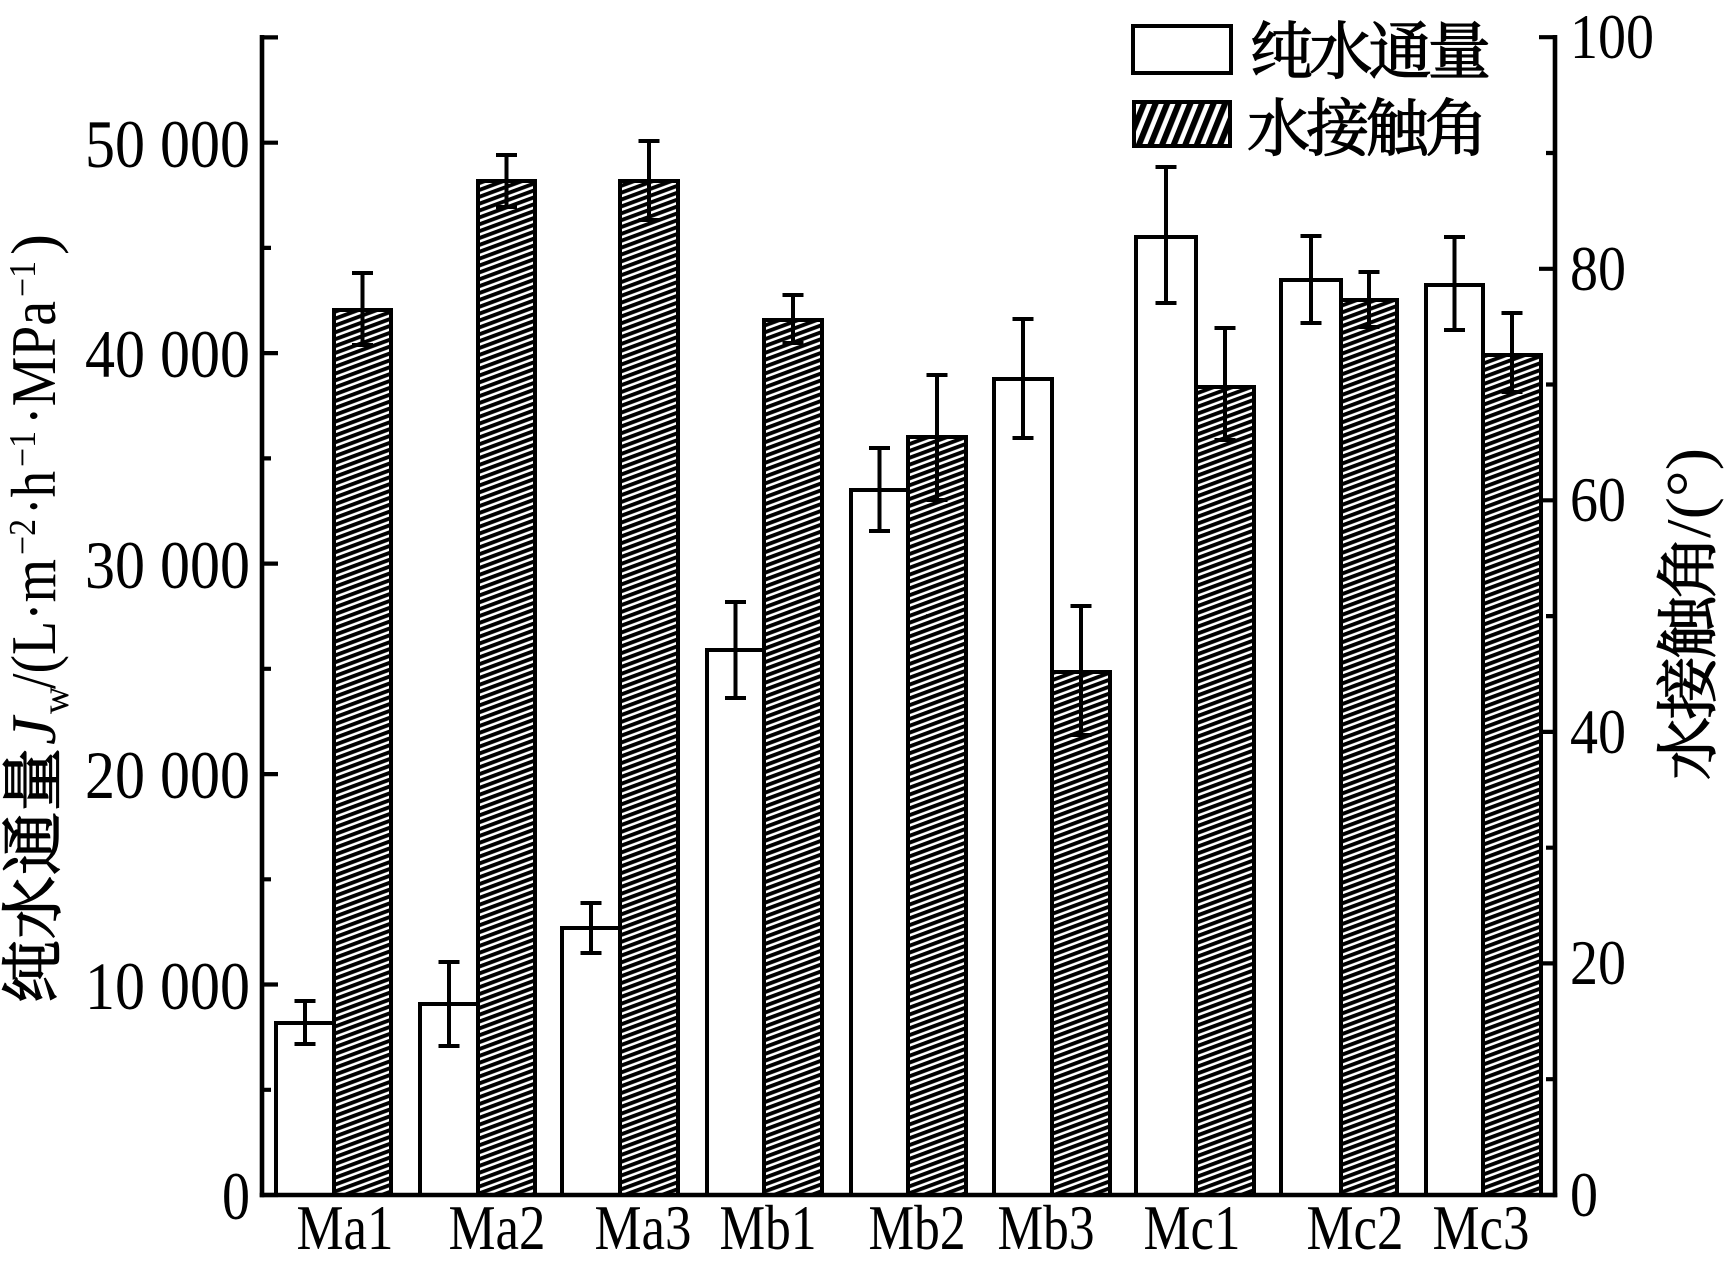  Describe the element at coordinates (167, 144) in the screenshot. I see `svg-text: 50 000` at that location.